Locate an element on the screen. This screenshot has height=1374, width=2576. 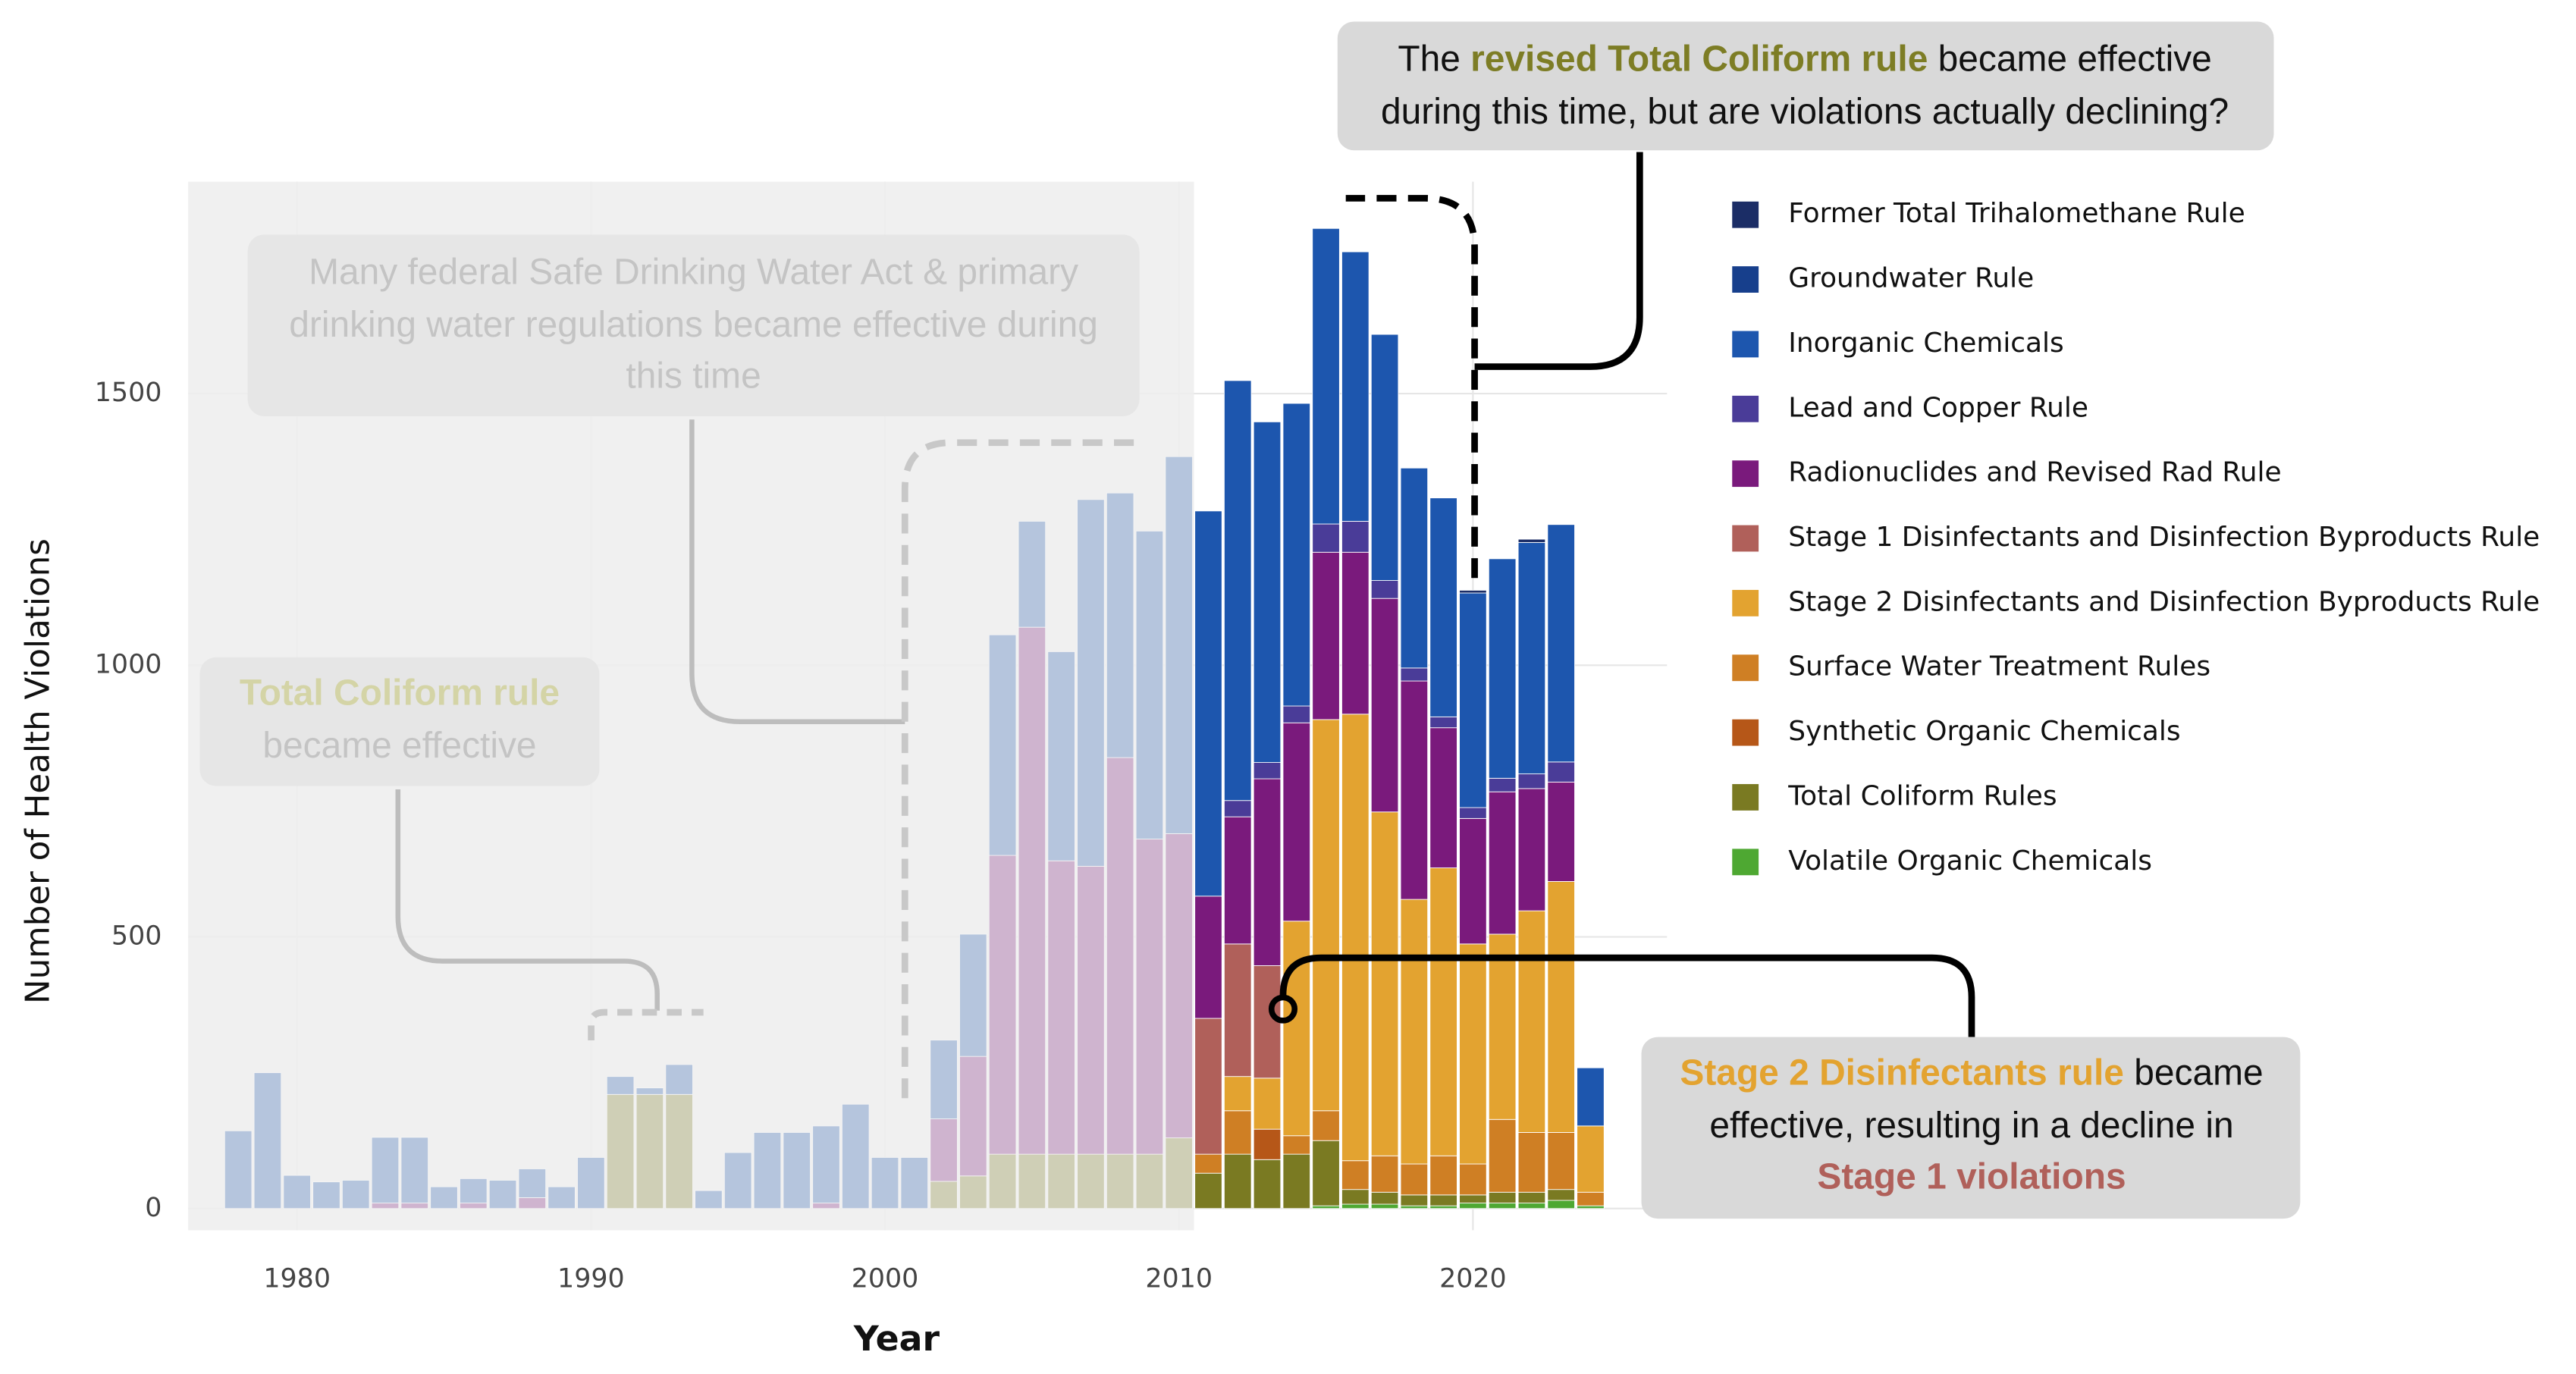
y-tick-label: 1500 is located at coordinates (128, 393).